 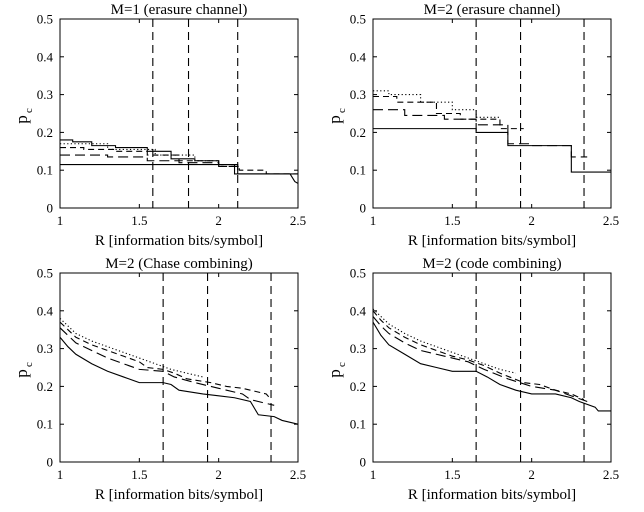 What do you see at coordinates (179, 10) in the screenshot?
I see `chart-title: M=1 (erasure channel)` at bounding box center [179, 10].